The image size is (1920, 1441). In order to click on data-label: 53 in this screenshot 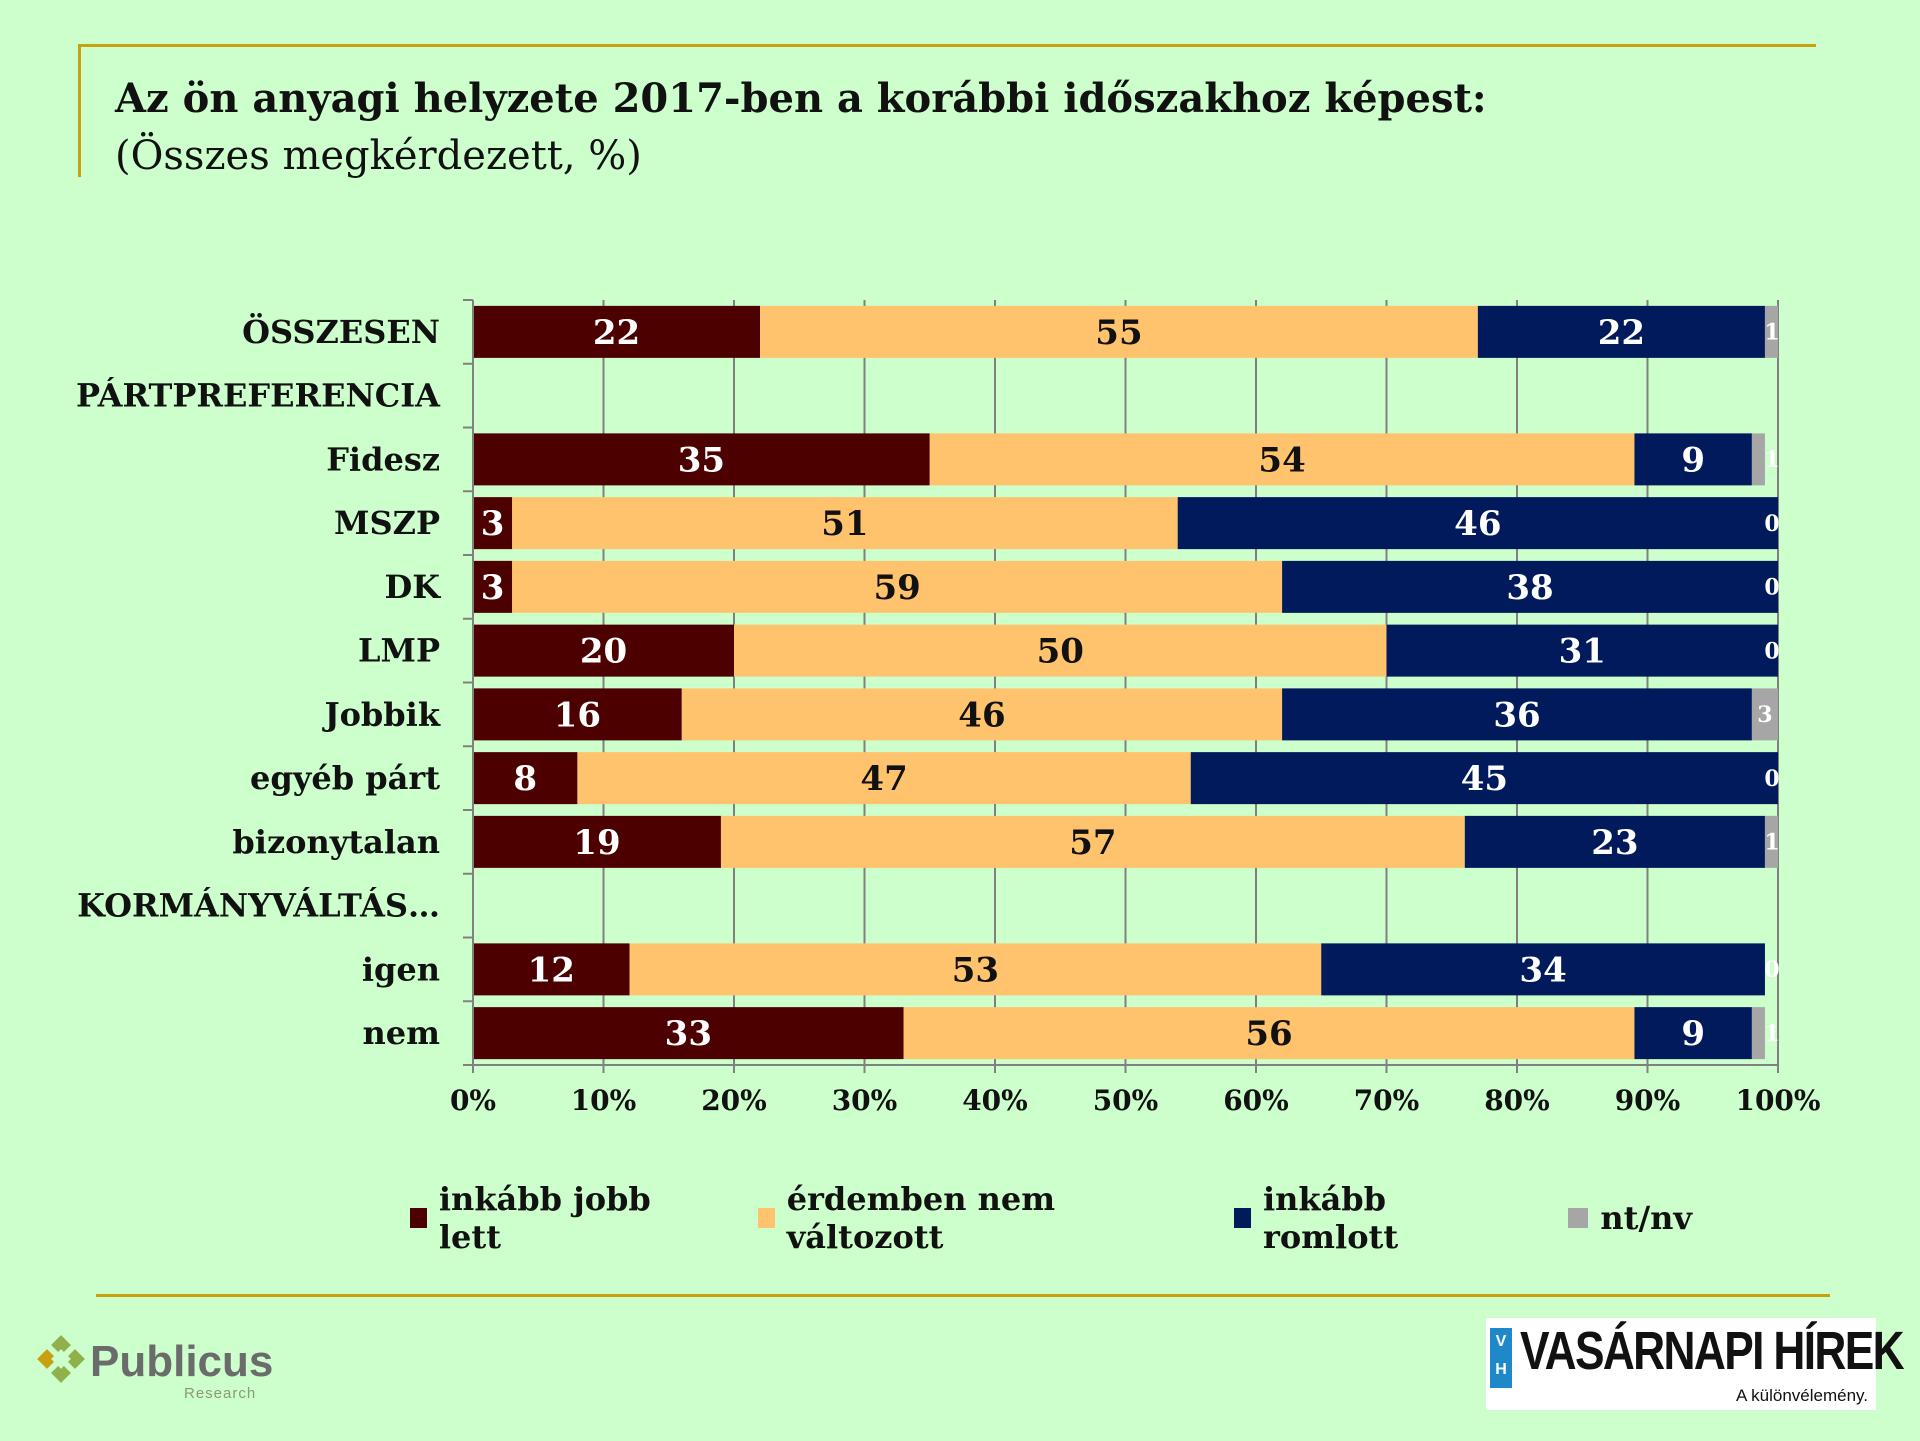, I will do `click(975, 970)`.